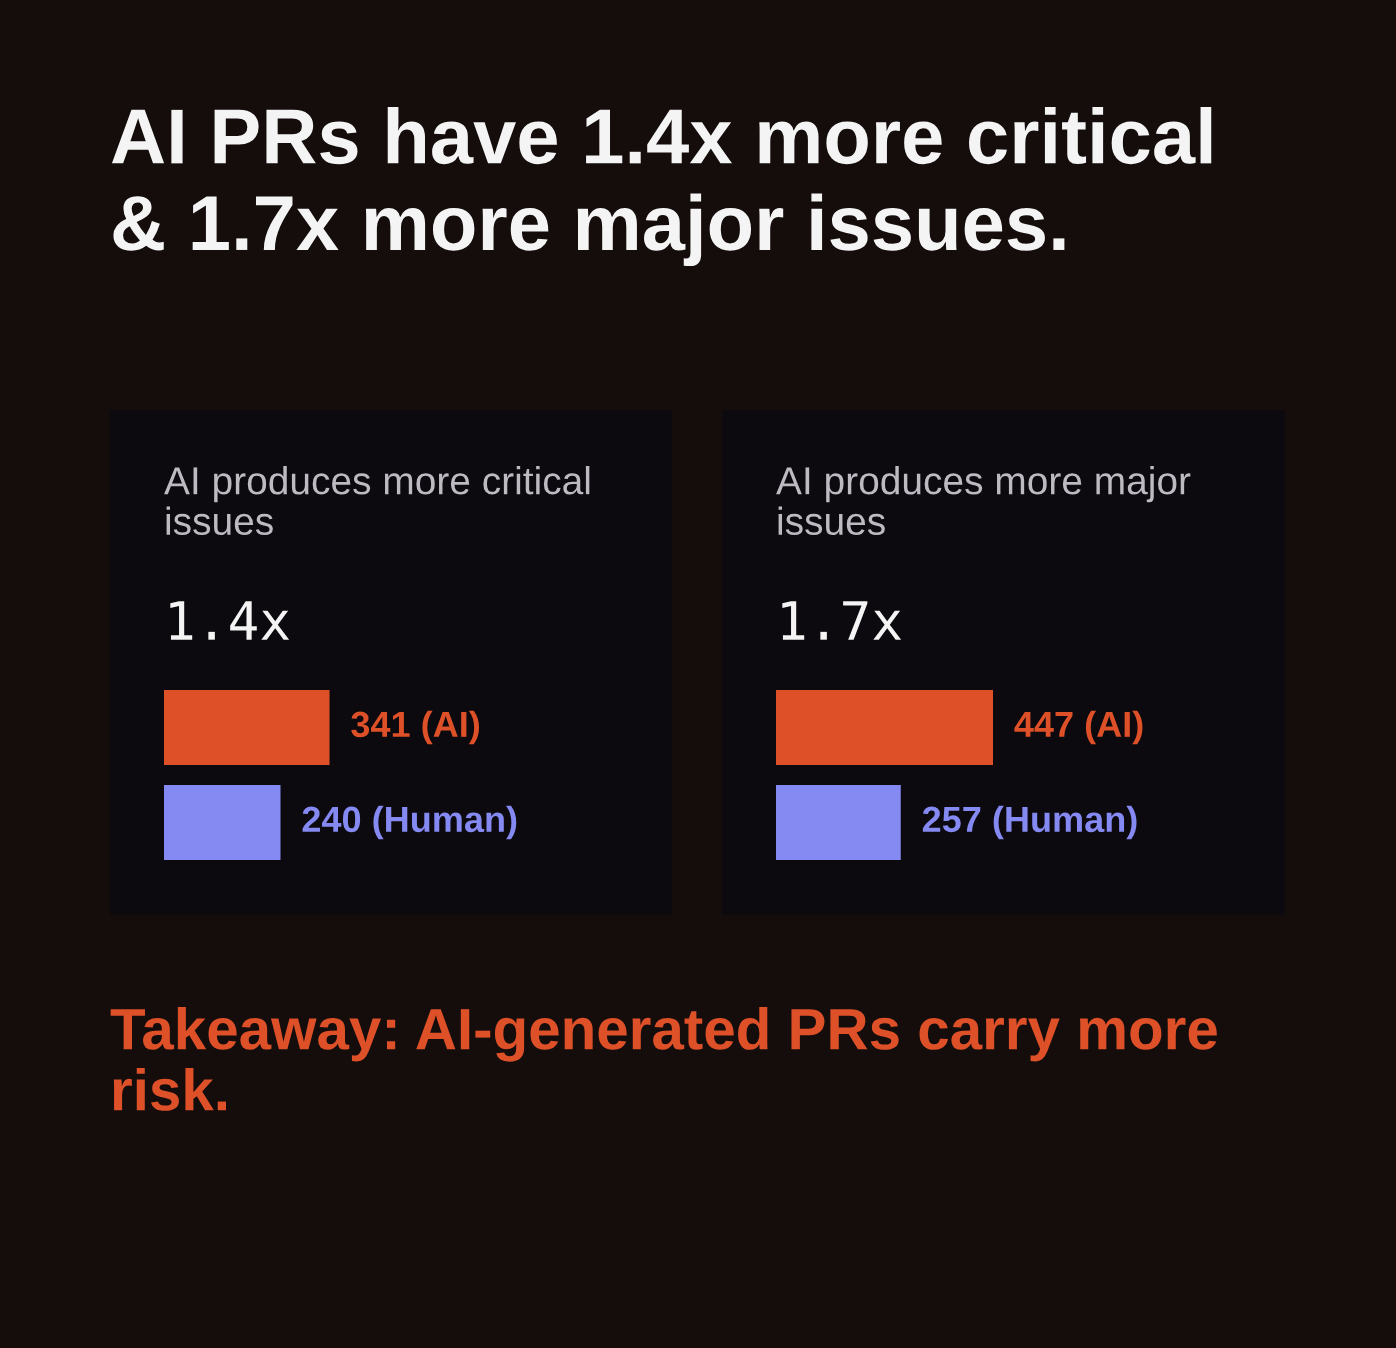 The width and height of the screenshot is (1396, 1348). What do you see at coordinates (230, 620) in the screenshot?
I see `chart-subtitle: 1.4x` at bounding box center [230, 620].